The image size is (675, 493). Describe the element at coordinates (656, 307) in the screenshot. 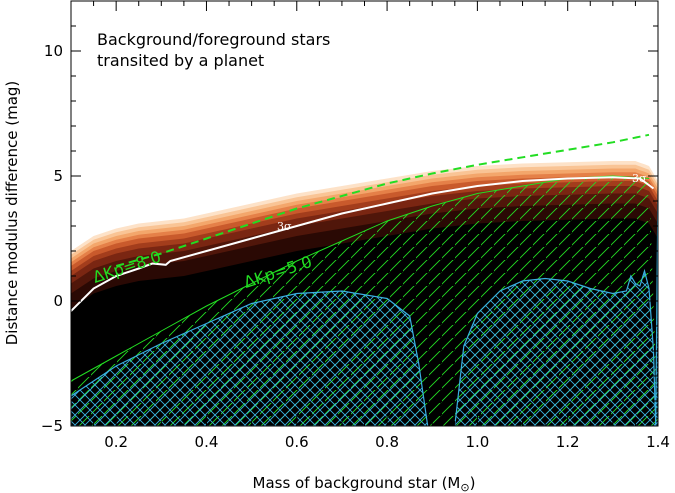

I see `blue-hatched-region-edge` at that location.